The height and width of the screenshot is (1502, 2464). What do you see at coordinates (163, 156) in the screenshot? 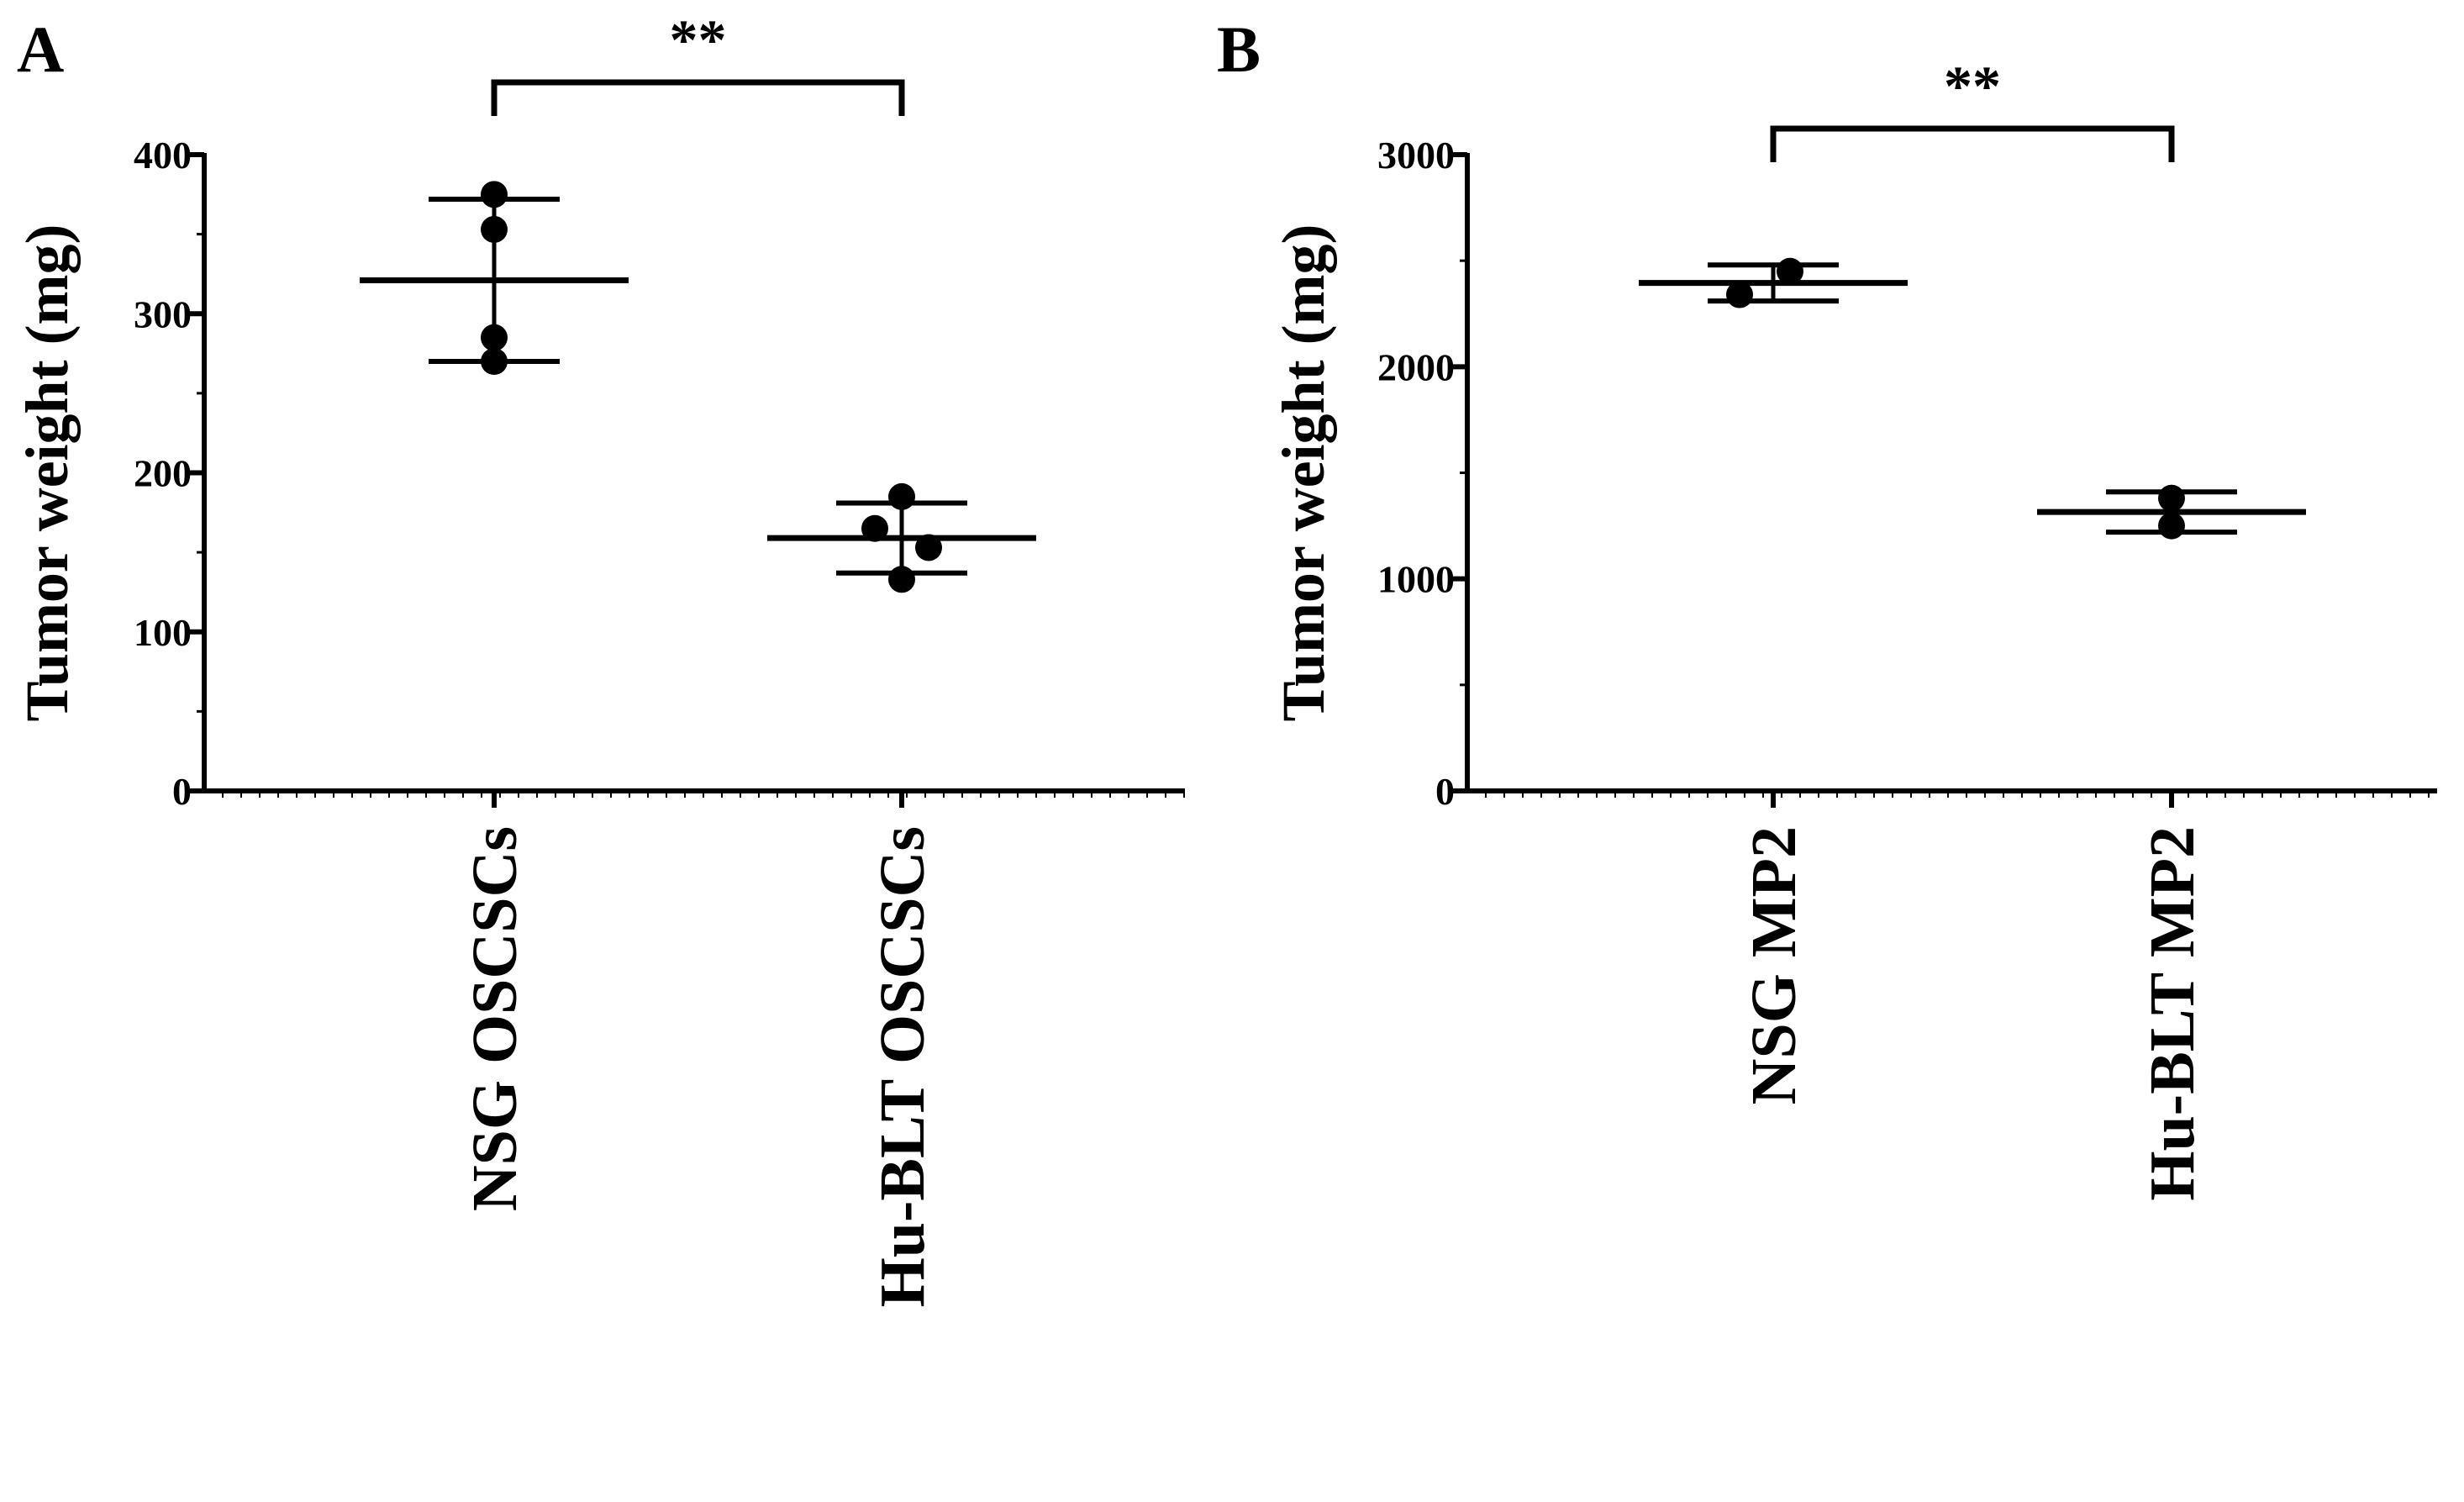
I see `y-tick-label: 400` at bounding box center [163, 156].